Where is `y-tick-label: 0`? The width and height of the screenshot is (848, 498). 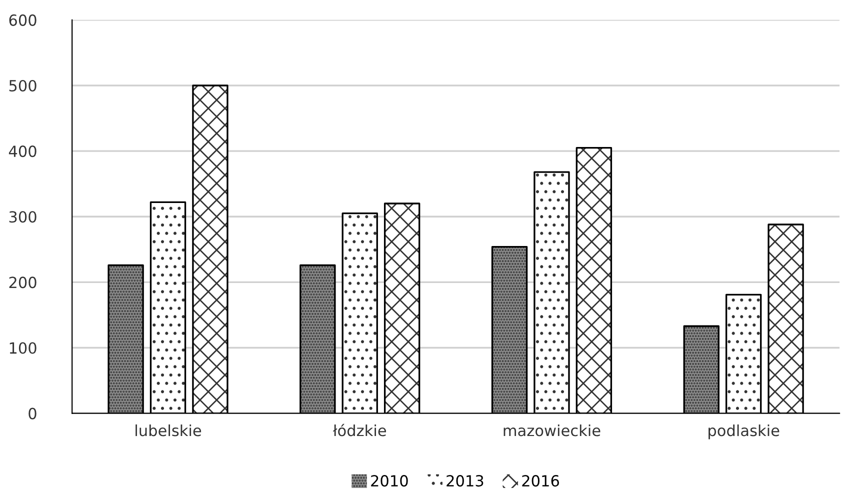 y-tick-label: 0 is located at coordinates (32, 414).